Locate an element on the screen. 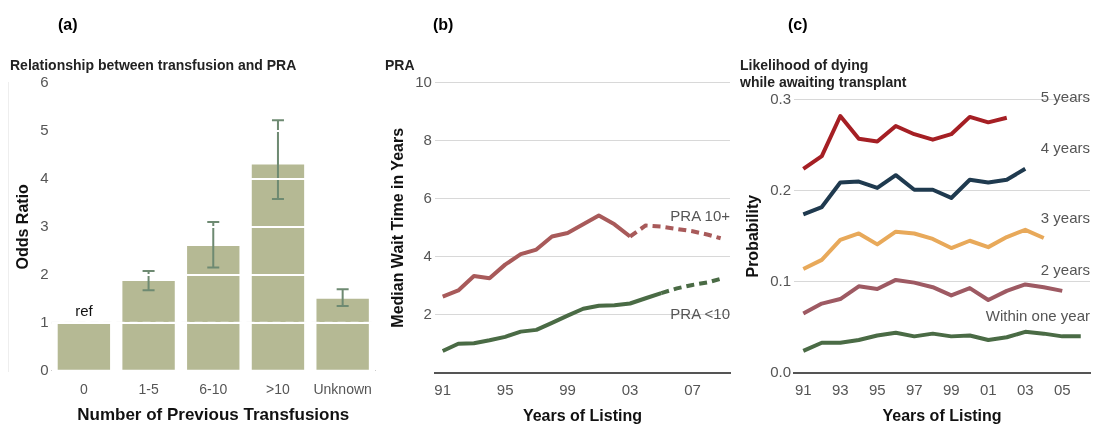  x-tick-label: 05 is located at coordinates (1062, 389).